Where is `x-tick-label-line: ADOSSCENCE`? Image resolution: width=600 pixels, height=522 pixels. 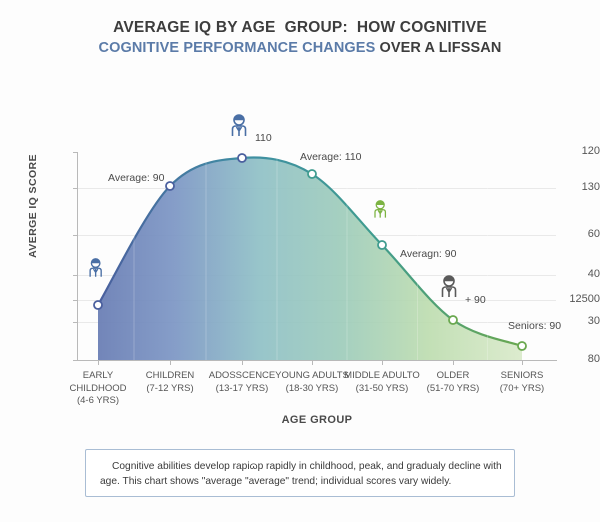
x-tick-label-line: ADOSSCENCE is located at coordinates (242, 375).